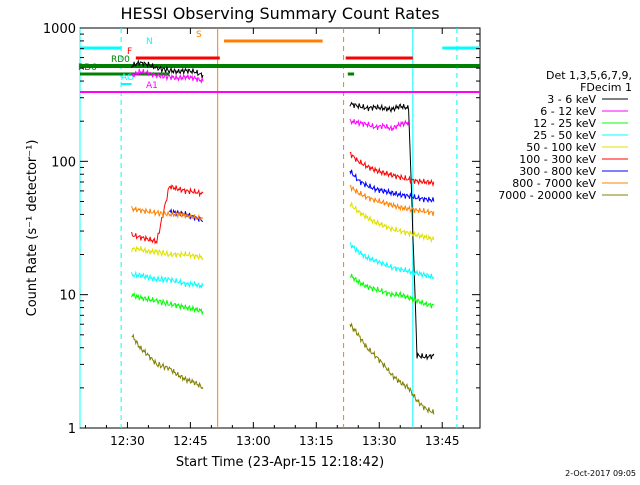 The height and width of the screenshot is (485, 640). Describe the element at coordinates (561, 147) in the screenshot. I see `legend-label-4: 50 - 100 keV` at that location.